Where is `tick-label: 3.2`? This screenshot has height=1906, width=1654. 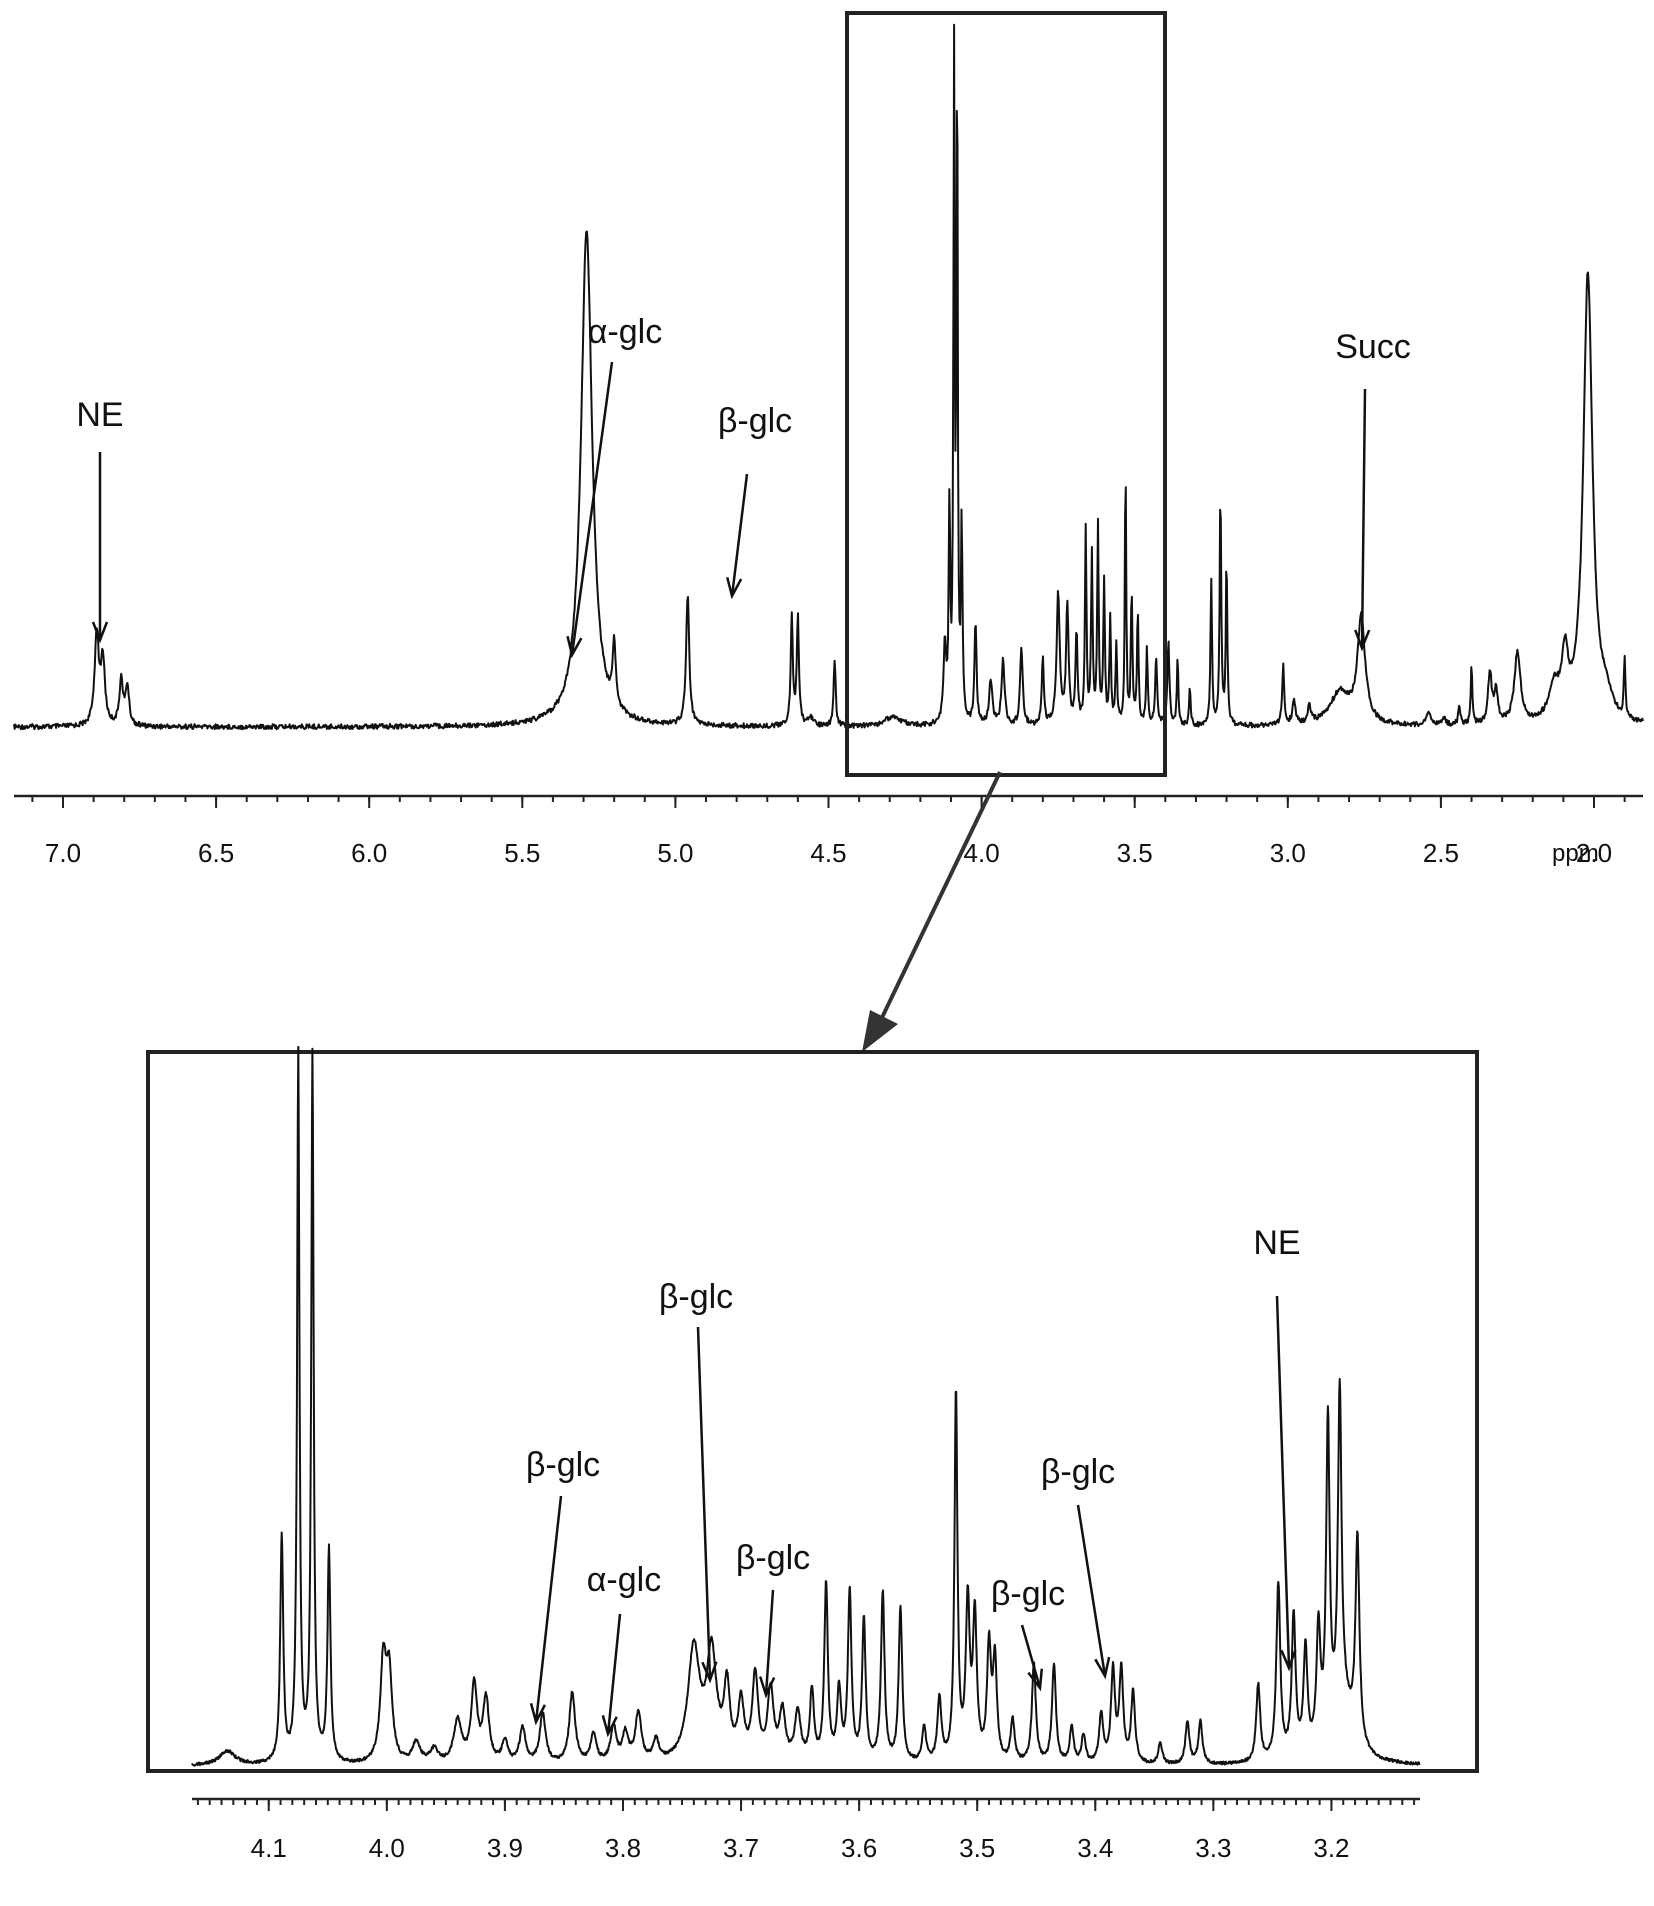
tick-label: 3.2 is located at coordinates (1331, 1848).